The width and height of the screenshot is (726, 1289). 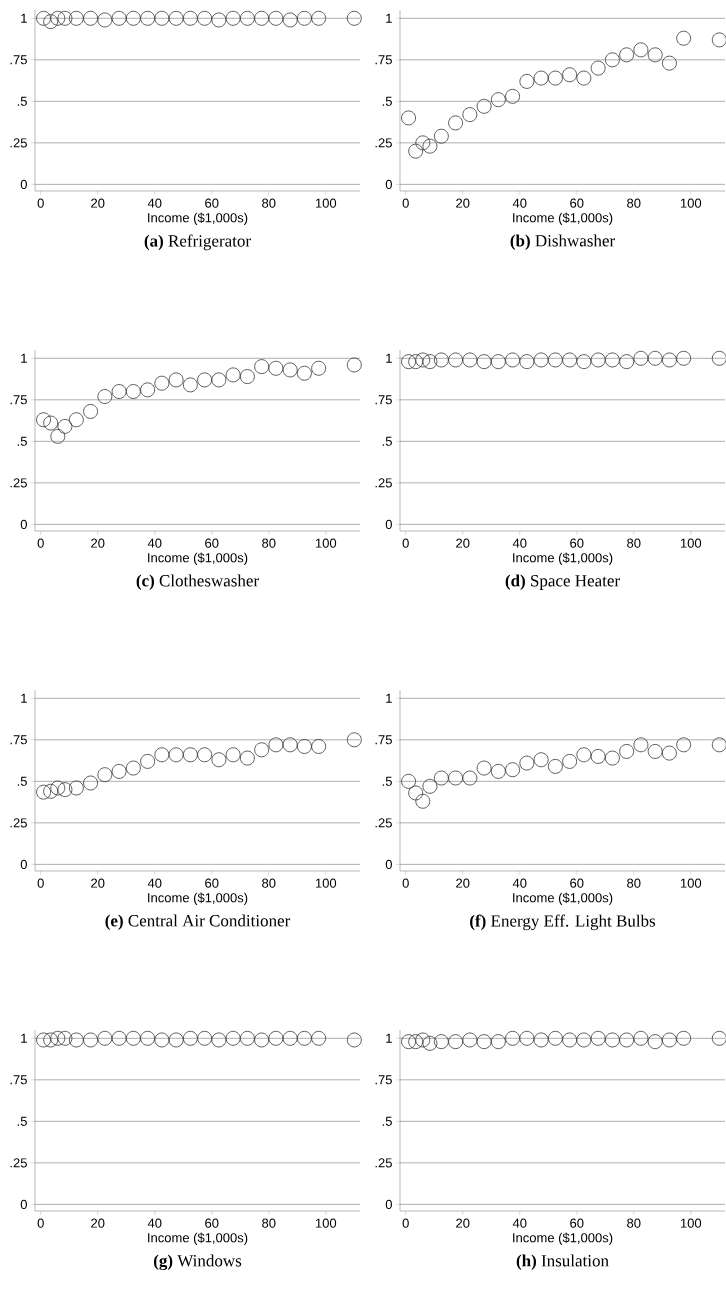 I want to click on text: (e) Central Air Conditioner, so click(x=198, y=922).